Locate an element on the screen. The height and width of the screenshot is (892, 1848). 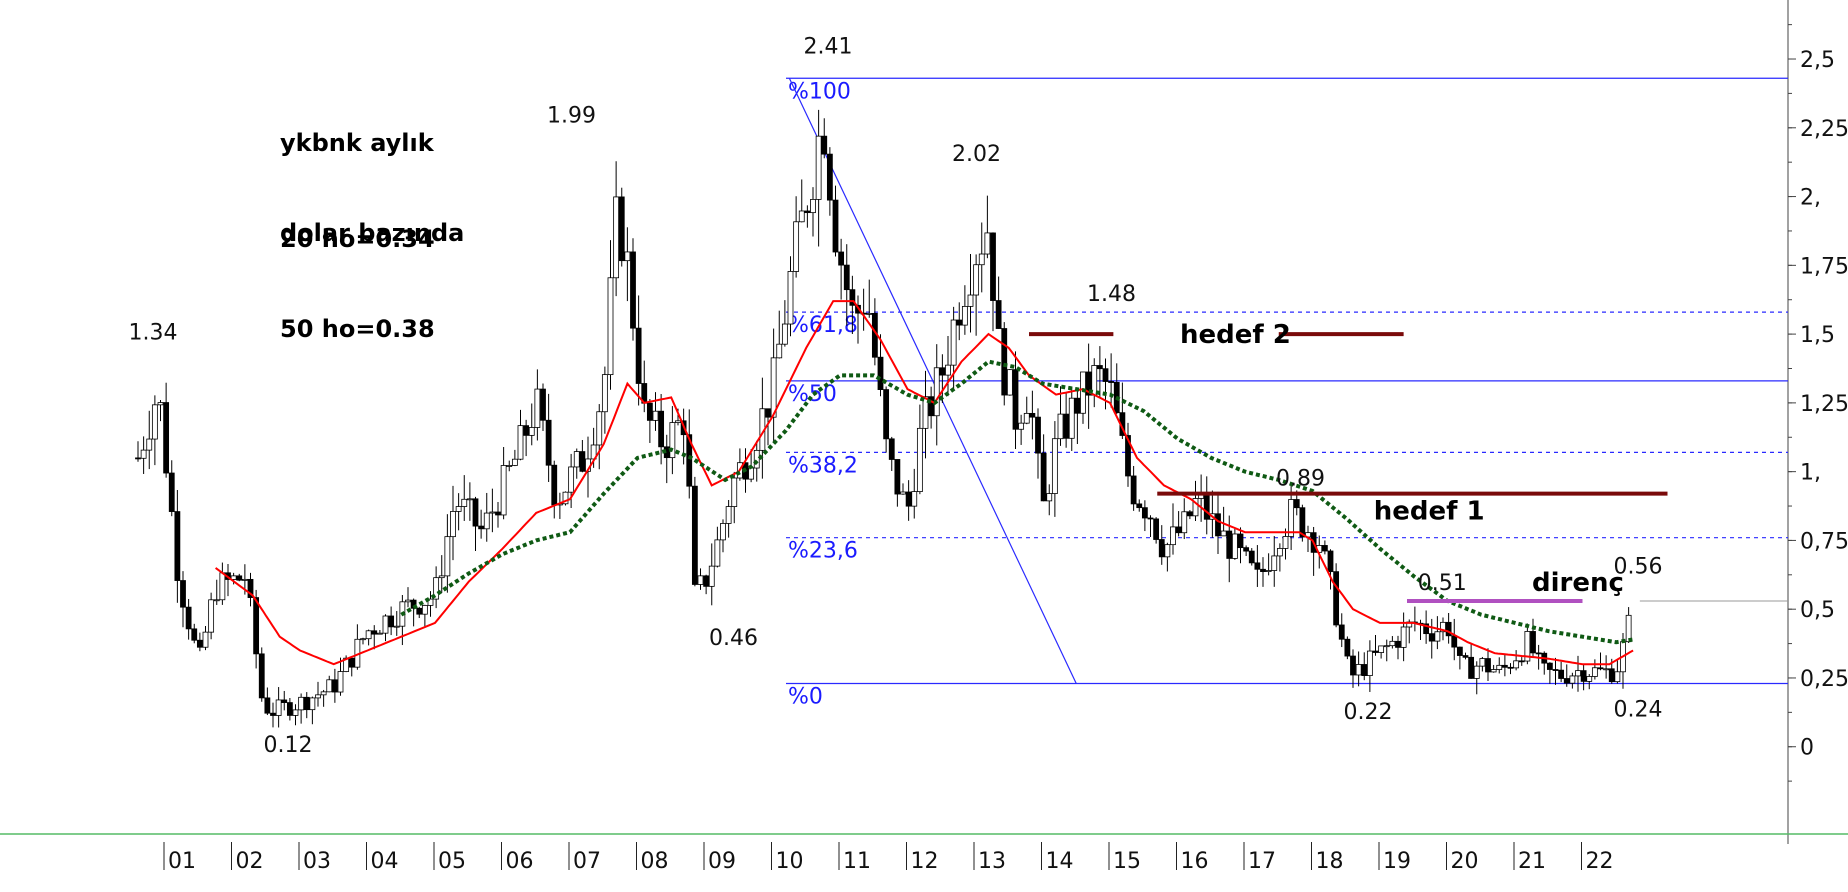
x-tick-label: 17 is located at coordinates (1262, 861).